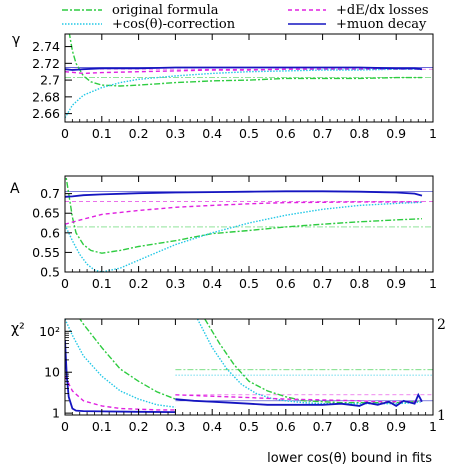  I want to click on y-tick-label: 2.72, so click(46, 63).